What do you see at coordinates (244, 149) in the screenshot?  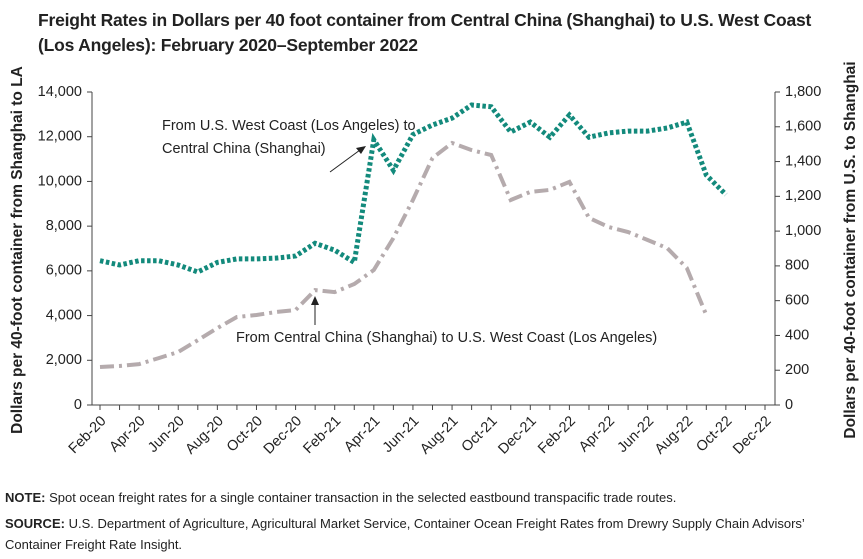 I see `annotation: Central China (Shanghai)` at bounding box center [244, 149].